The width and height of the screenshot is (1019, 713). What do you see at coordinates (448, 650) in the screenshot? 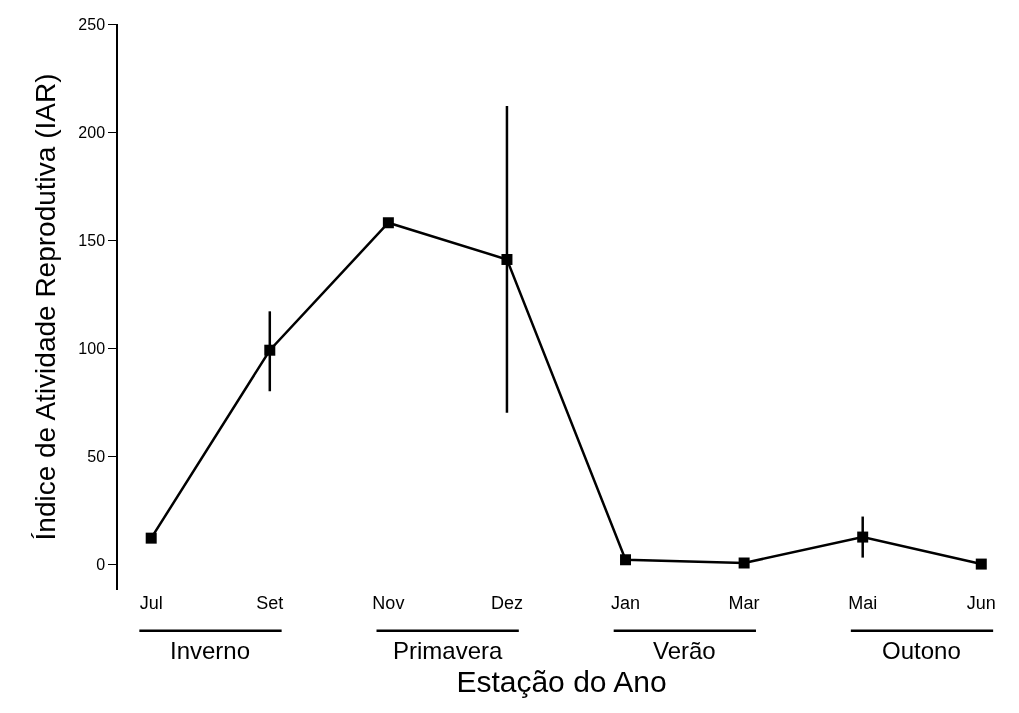
I see `text: Primavera` at bounding box center [448, 650].